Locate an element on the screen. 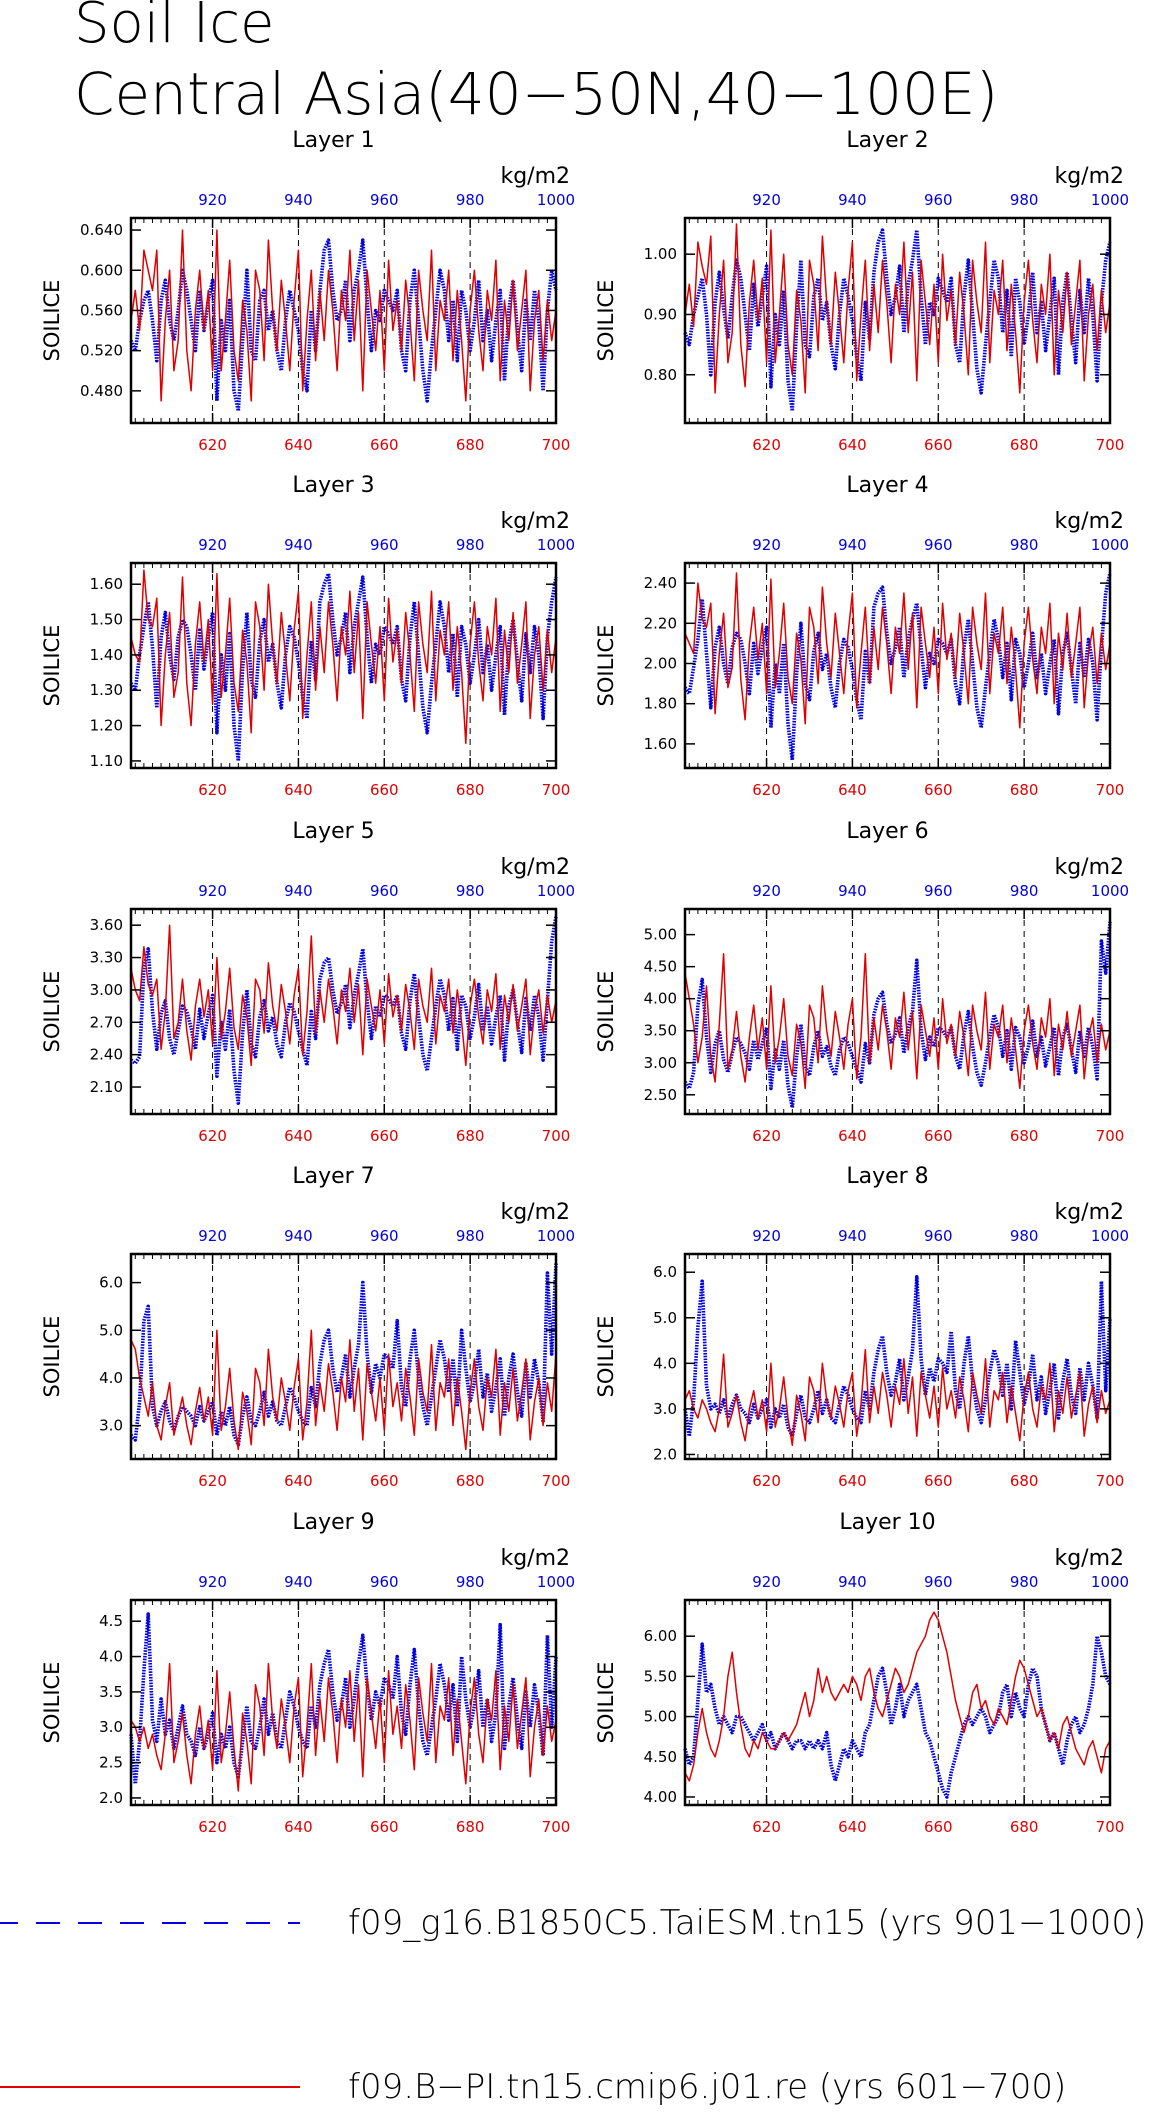 The width and height of the screenshot is (1156, 2118). series-line-taiesm is located at coordinates (897, 1356).